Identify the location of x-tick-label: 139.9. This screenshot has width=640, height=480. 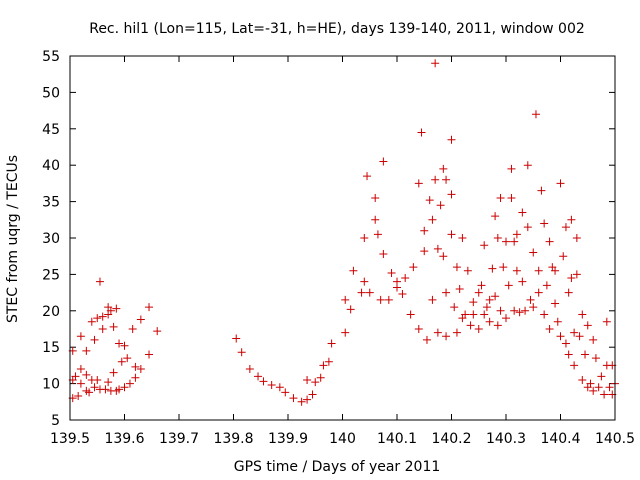
(288, 439).